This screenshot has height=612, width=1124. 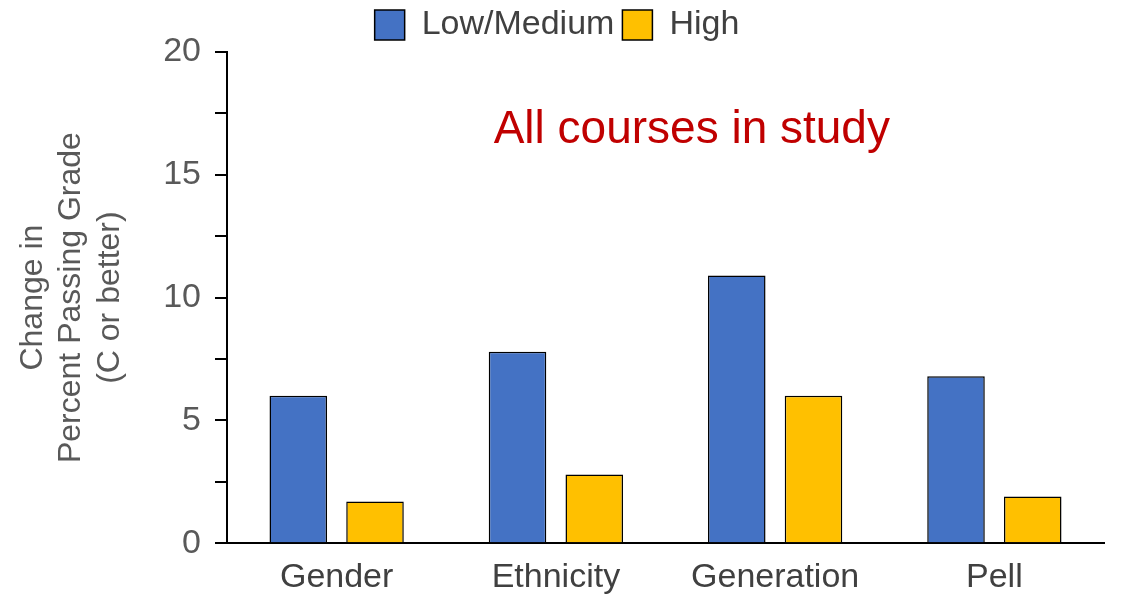 What do you see at coordinates (182, 294) in the screenshot?
I see `y-tick-label: 10` at bounding box center [182, 294].